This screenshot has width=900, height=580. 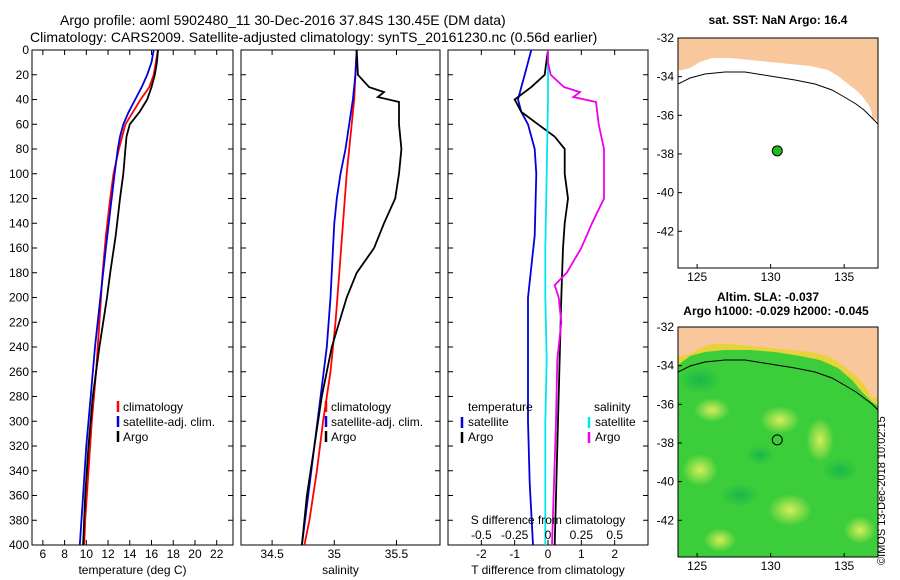 I want to click on map-title: sat. SST: NaN Argo: 16.4, so click(x=778, y=20).